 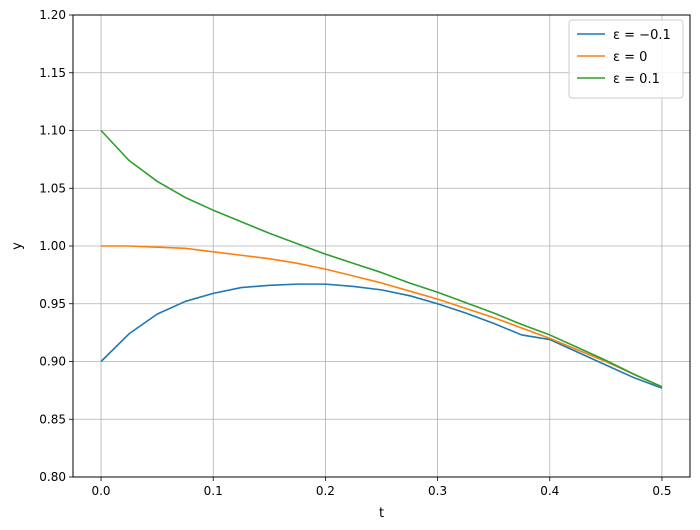 What do you see at coordinates (52, 477) in the screenshot?
I see `y-tick-label: 0.80` at bounding box center [52, 477].